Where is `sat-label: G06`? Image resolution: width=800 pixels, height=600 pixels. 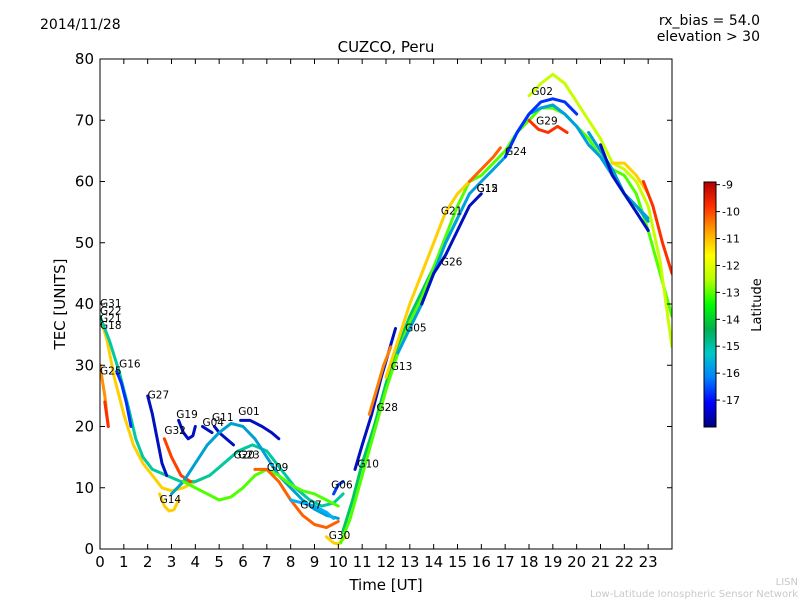
sat-label: G06 is located at coordinates (342, 485).